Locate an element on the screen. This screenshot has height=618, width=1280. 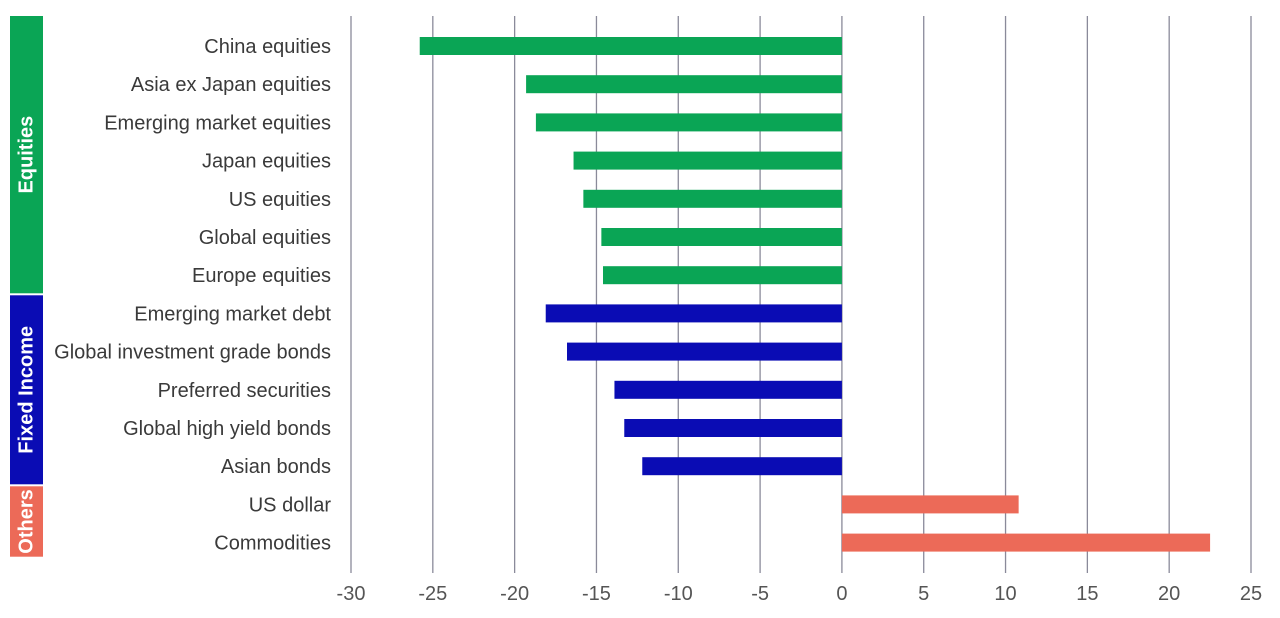
group-bands: Equities Fixed Income Others is located at coordinates (26, 286).